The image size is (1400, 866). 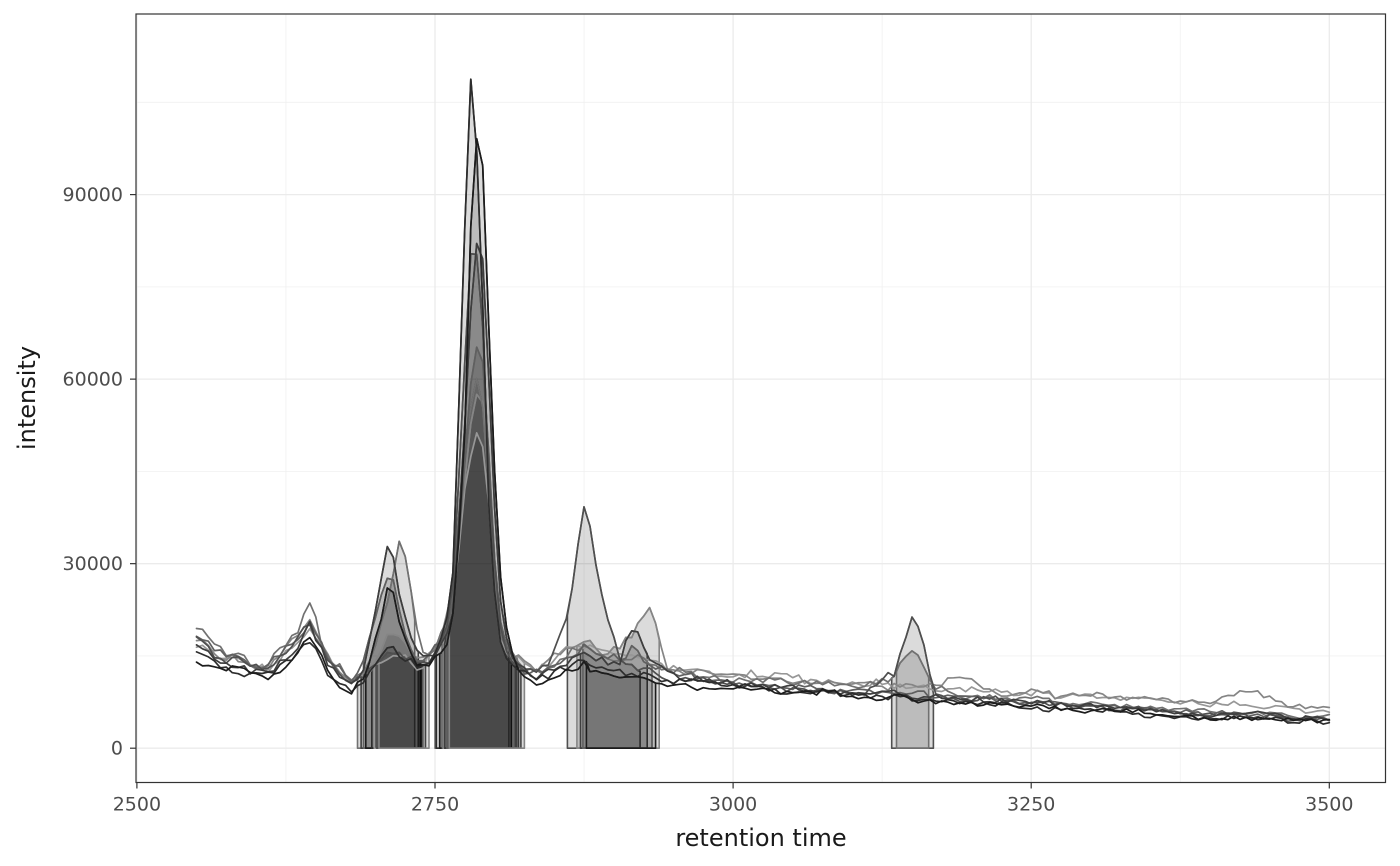 I want to click on x-tick-label: 2750, so click(x=435, y=805).